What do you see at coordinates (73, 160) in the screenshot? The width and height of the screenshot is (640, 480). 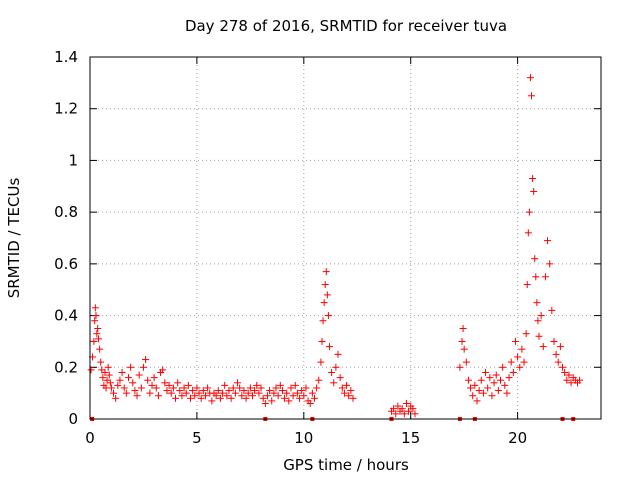 I see `y-tick-label: 1` at bounding box center [73, 160].